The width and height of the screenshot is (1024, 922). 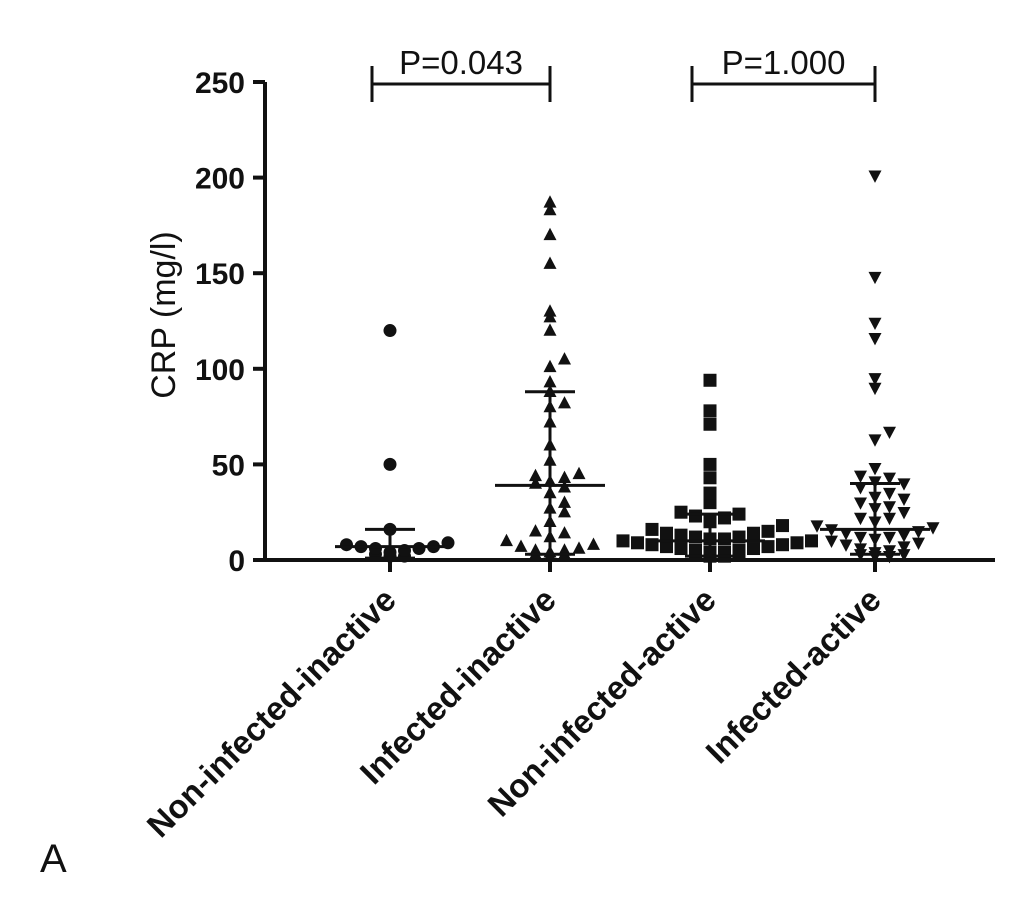 What do you see at coordinates (236, 561) in the screenshot?
I see `y-tick-label: 0` at bounding box center [236, 561].